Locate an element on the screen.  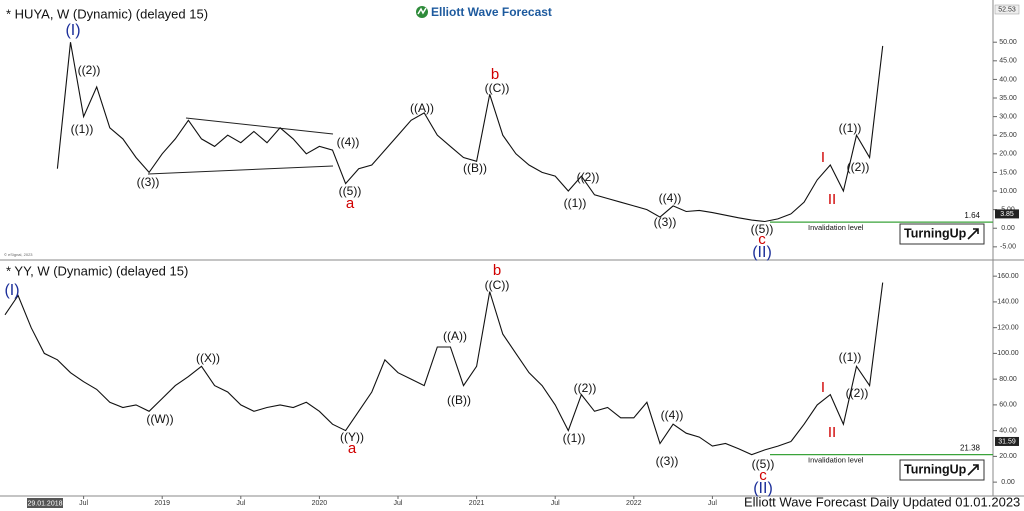
wave-label: ((X)) is located at coordinates (208, 358).